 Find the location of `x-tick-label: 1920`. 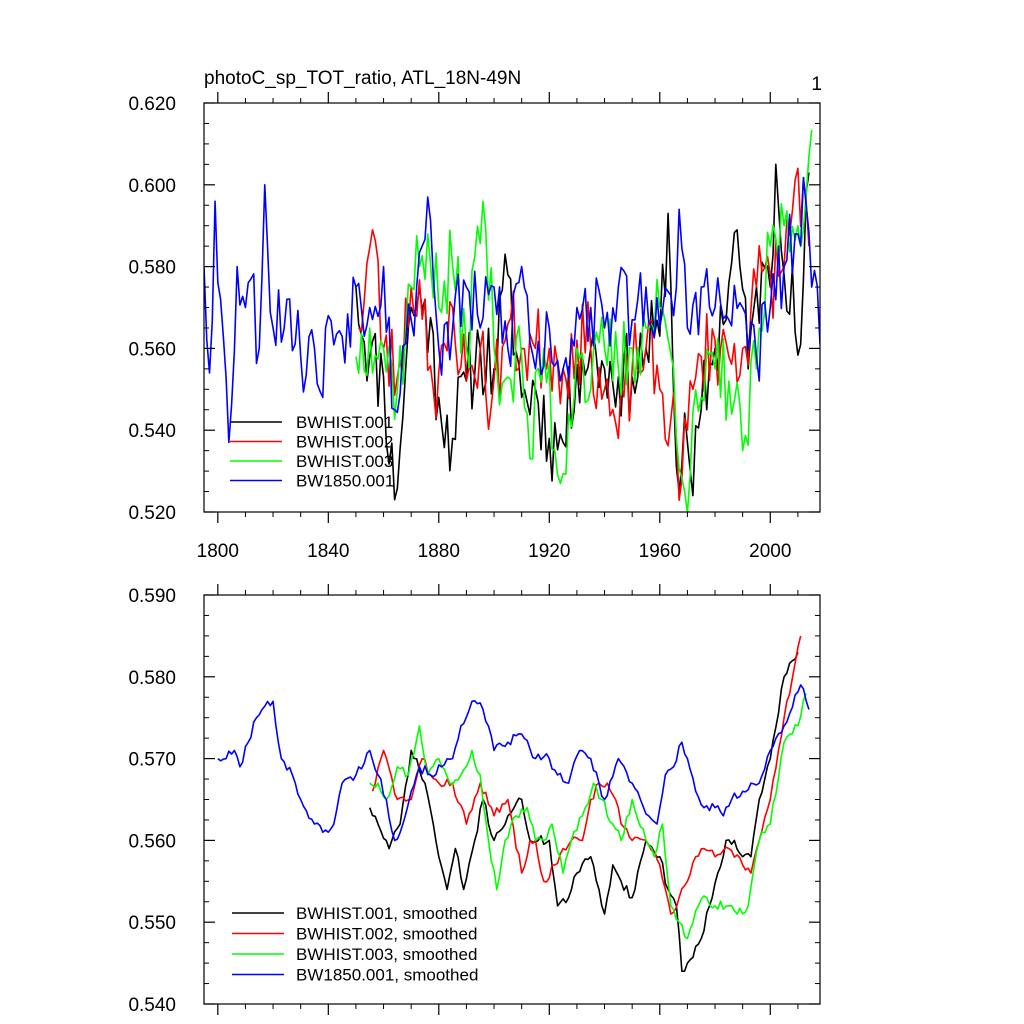

x-tick-label: 1920 is located at coordinates (549, 551).